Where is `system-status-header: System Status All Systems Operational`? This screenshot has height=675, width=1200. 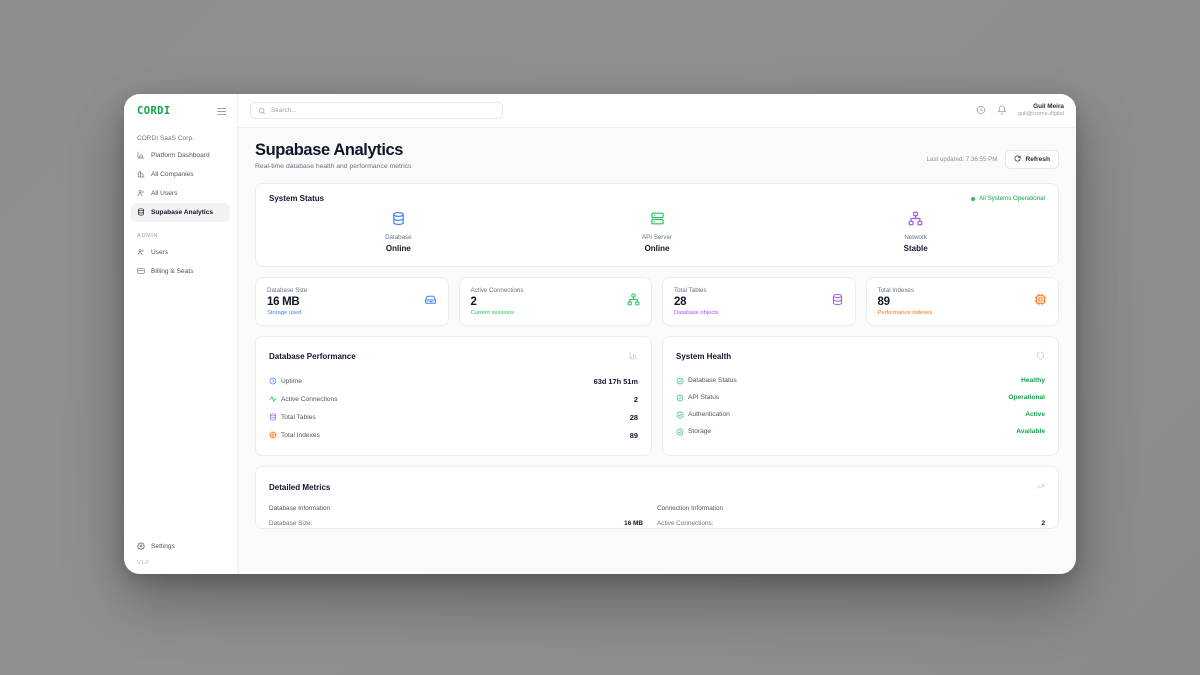
system-status-header: System Status All Systems Operational is located at coordinates (657, 198).